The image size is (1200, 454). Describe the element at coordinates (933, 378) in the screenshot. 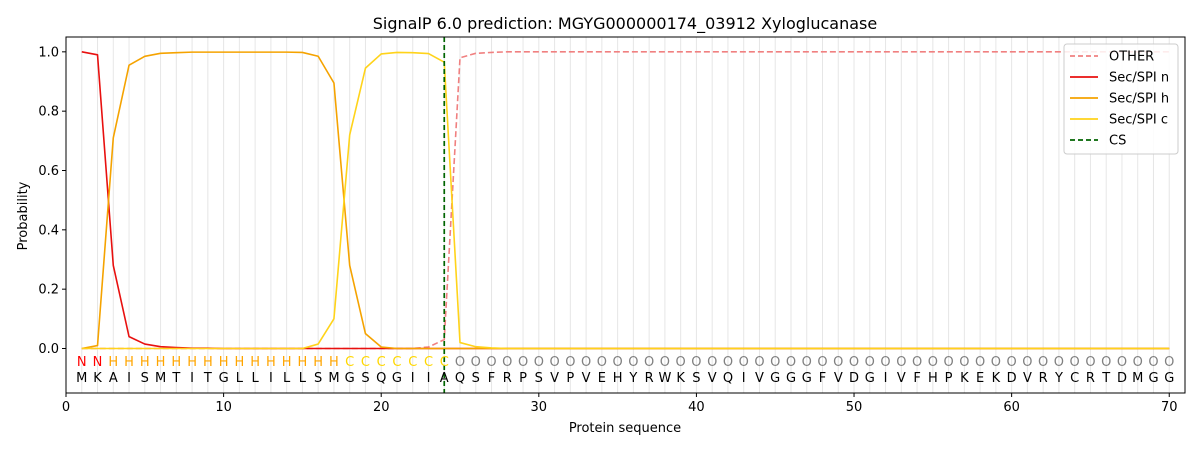

I see `residue-label: H` at that location.